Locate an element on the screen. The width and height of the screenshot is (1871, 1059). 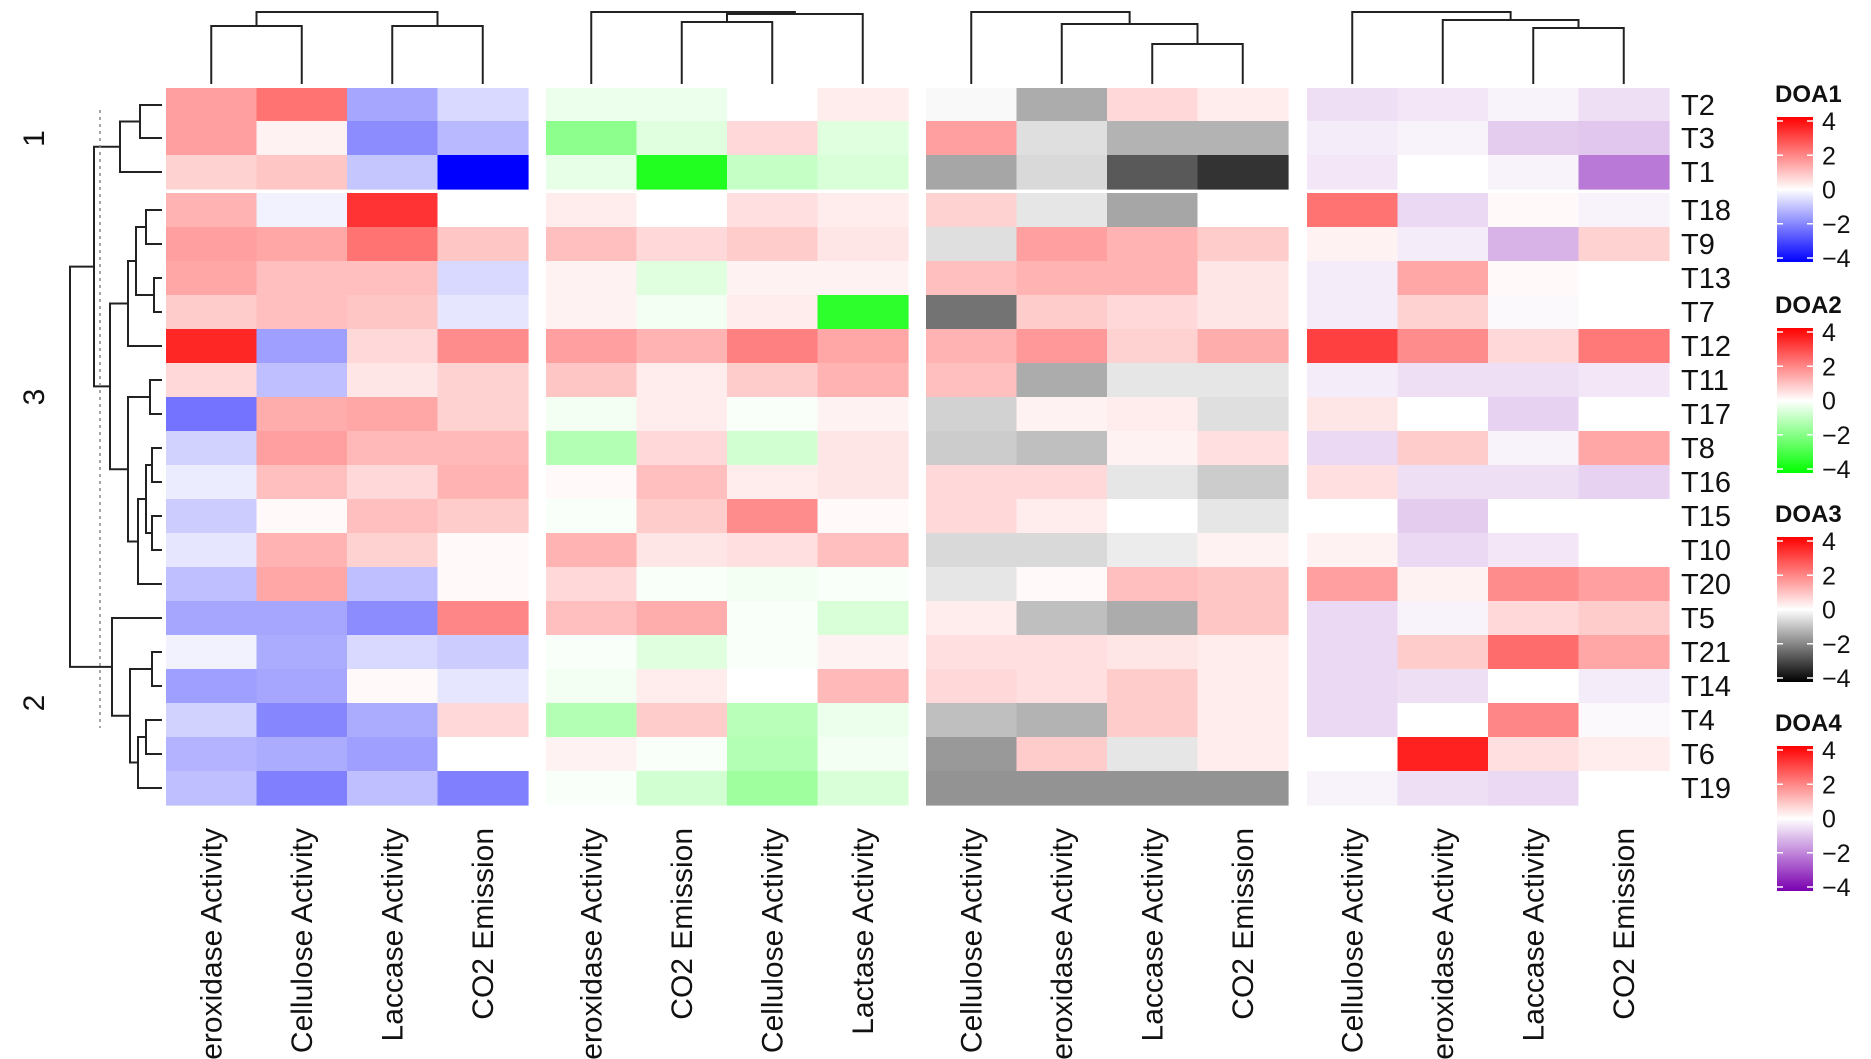
column-label: CO2 Emission is located at coordinates (483, 924).